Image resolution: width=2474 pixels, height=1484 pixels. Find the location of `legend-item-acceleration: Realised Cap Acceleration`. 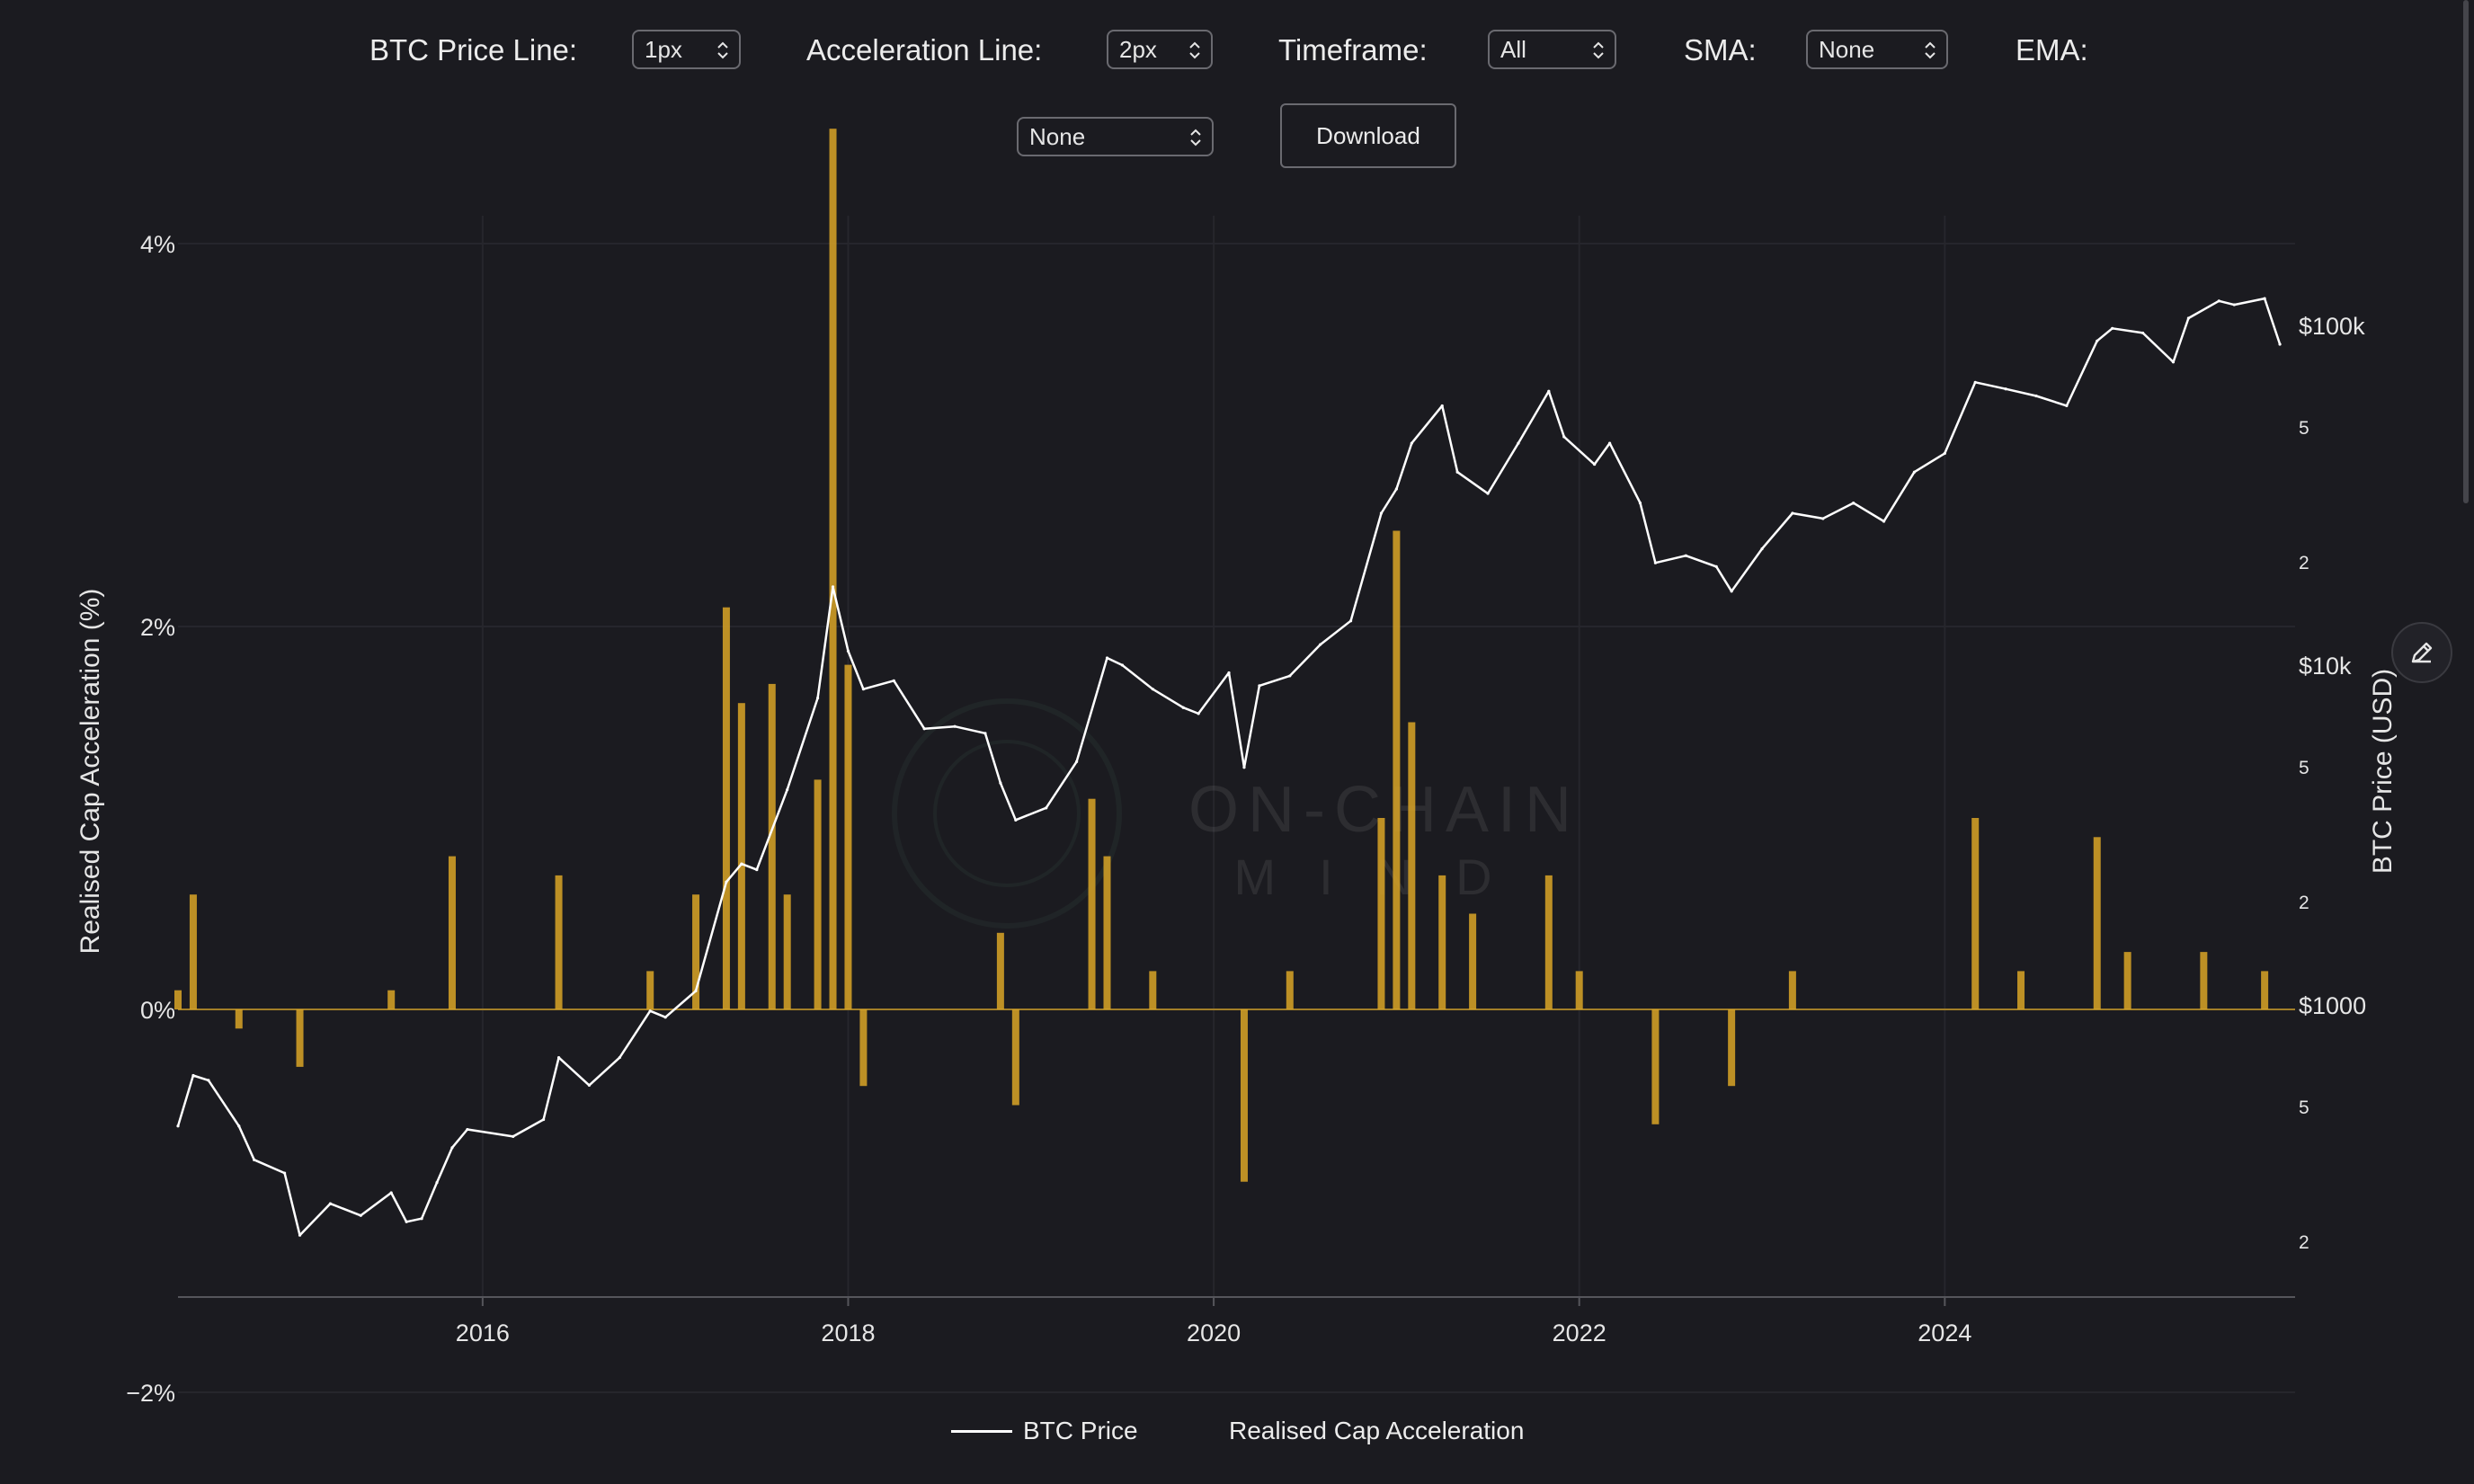

legend-item-acceleration: Realised Cap Acceleration is located at coordinates (1376, 1431).